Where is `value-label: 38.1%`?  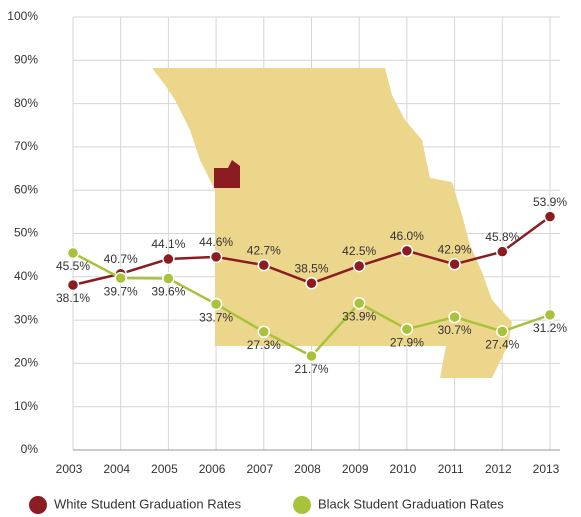 value-label: 38.1% is located at coordinates (73, 298).